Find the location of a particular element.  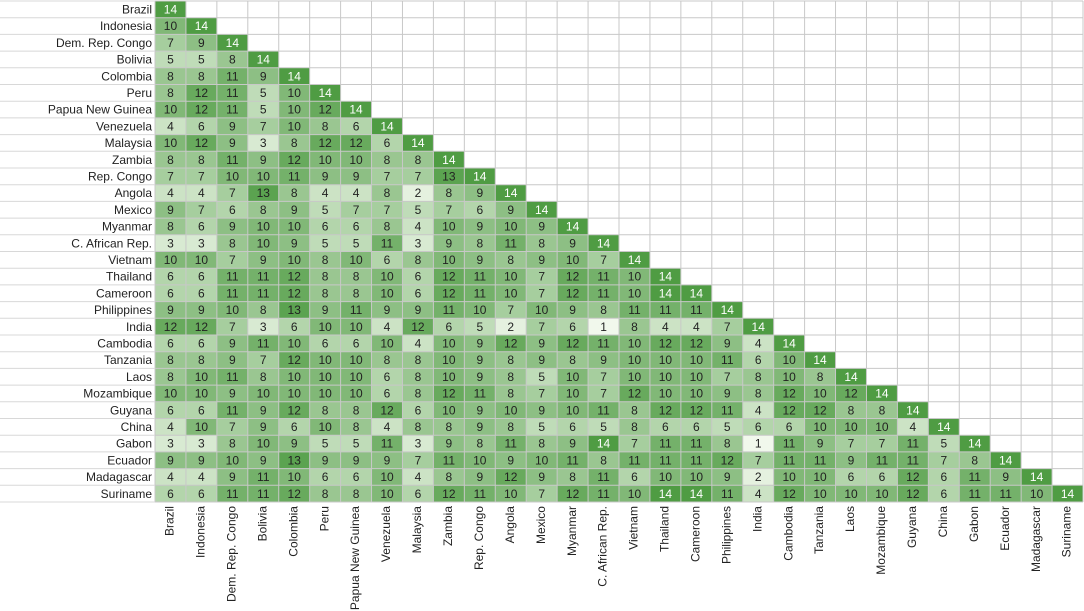

cell-label: 2 is located at coordinates (418, 193).